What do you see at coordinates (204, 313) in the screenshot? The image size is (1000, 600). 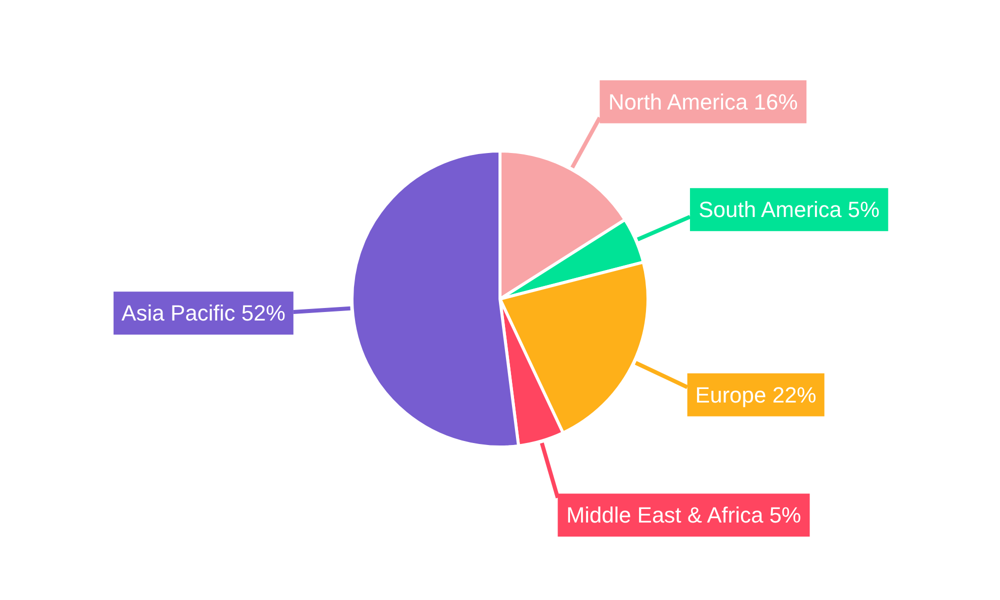 I see `slice-label: Asia Pacific 52%` at bounding box center [204, 313].